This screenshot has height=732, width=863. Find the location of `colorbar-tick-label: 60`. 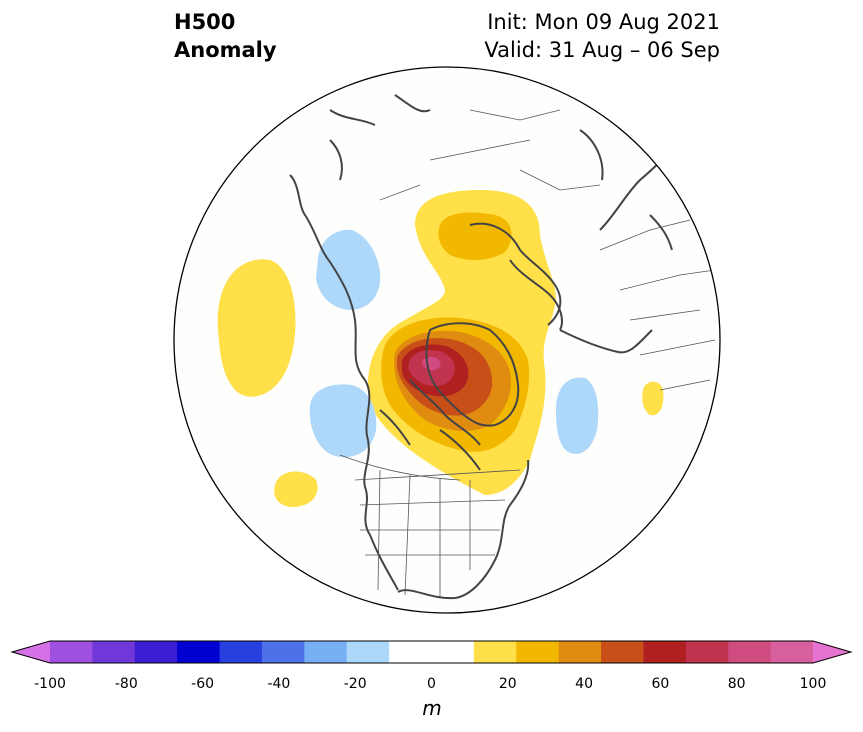

colorbar-tick-label: 60 is located at coordinates (660, 684).